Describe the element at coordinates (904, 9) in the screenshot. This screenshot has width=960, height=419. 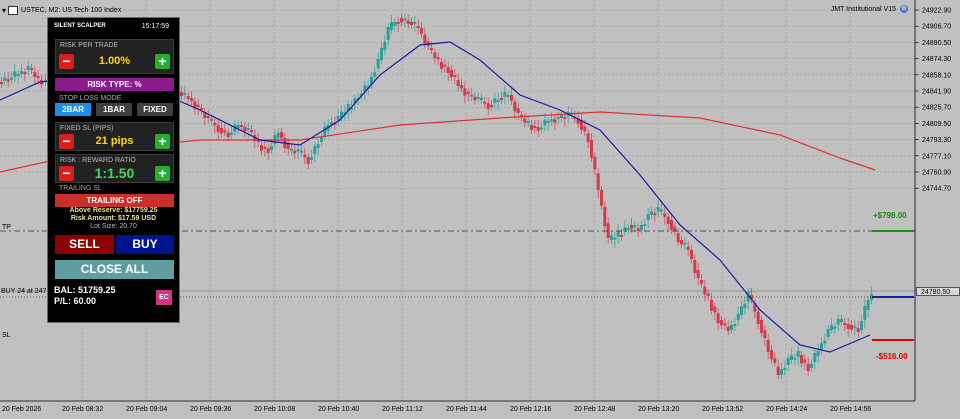
I see `gear-icon: ⚙` at that location.